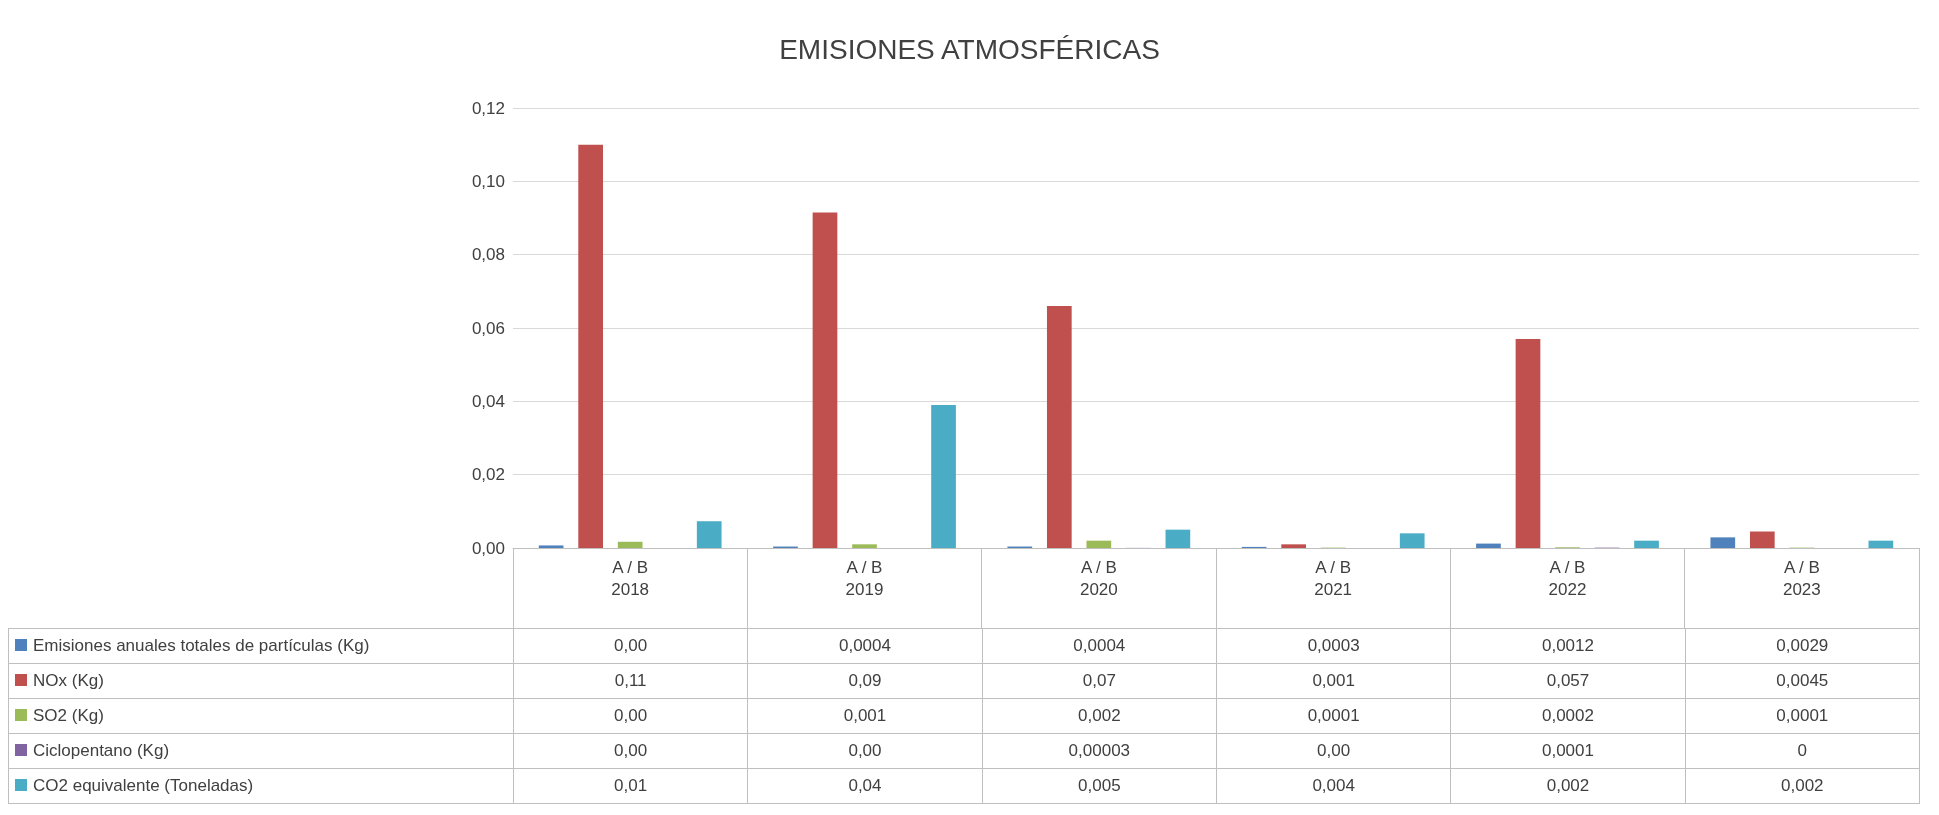 The width and height of the screenshot is (1939, 815). What do you see at coordinates (488, 401) in the screenshot?
I see `y-tick-label: 0,04` at bounding box center [488, 401].